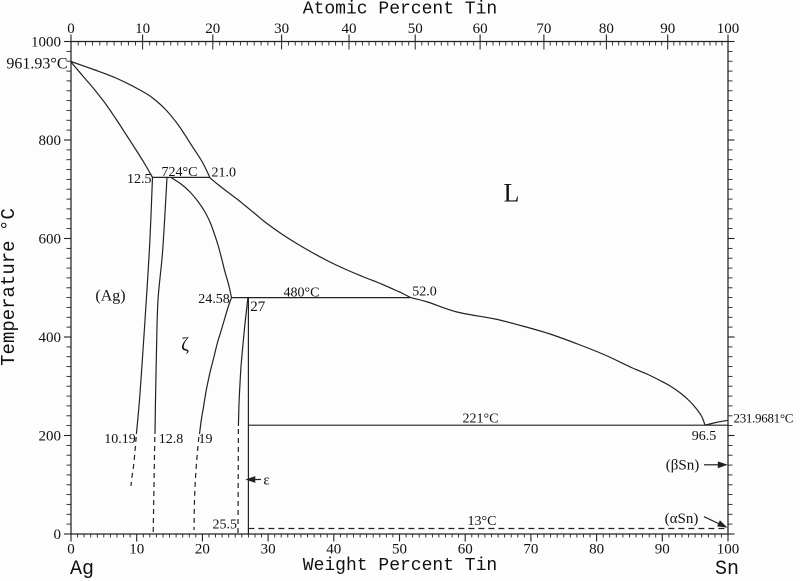 Image resolution: width=800 pixels, height=581 pixels. I want to click on svg-text: 19, so click(206, 439).